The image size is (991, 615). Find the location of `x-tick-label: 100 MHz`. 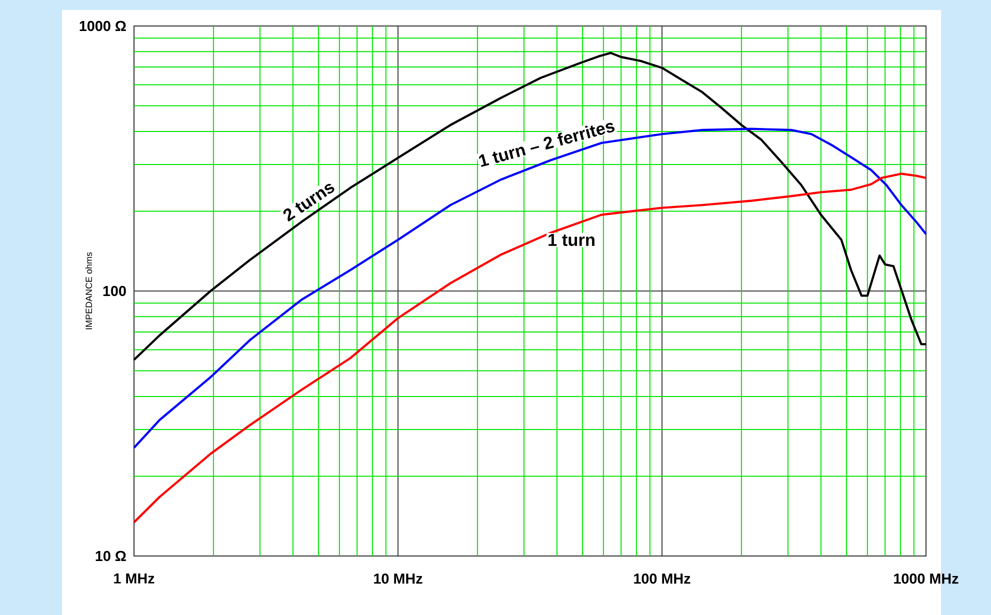

x-tick-label: 100 MHz is located at coordinates (662, 579).